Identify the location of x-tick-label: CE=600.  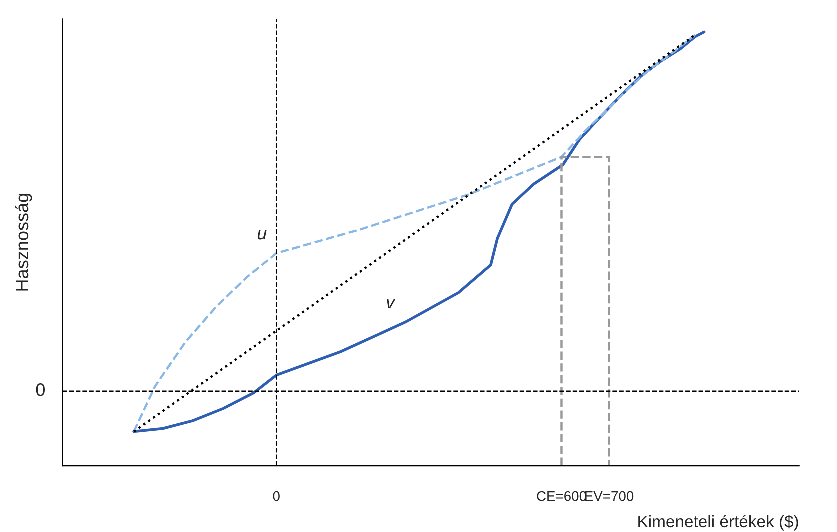
(561, 496).